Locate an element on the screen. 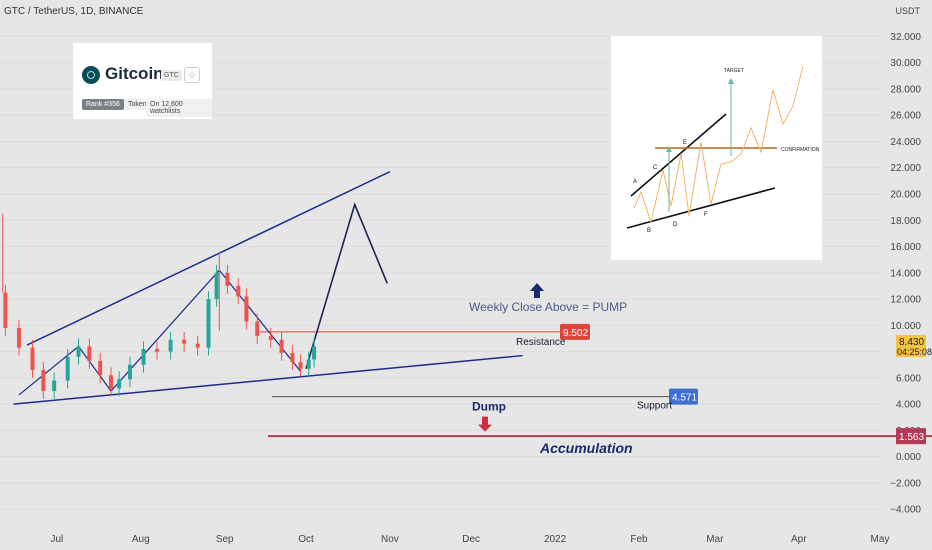 This screenshot has height=550, width=932. accumulation-price-badge is located at coordinates (911, 436).